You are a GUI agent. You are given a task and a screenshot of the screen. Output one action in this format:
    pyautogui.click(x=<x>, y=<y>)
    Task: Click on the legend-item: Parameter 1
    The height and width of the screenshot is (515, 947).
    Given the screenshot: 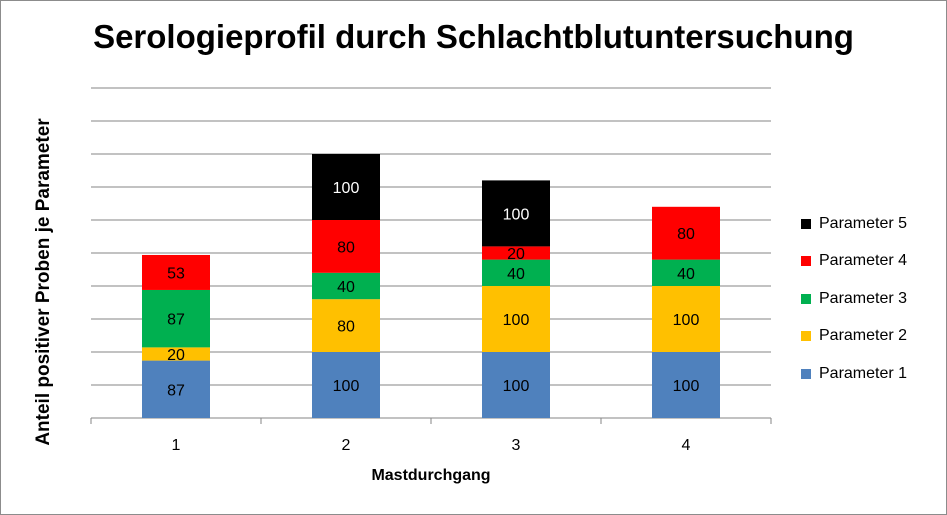 What is the action you would take?
    pyautogui.click(x=854, y=374)
    